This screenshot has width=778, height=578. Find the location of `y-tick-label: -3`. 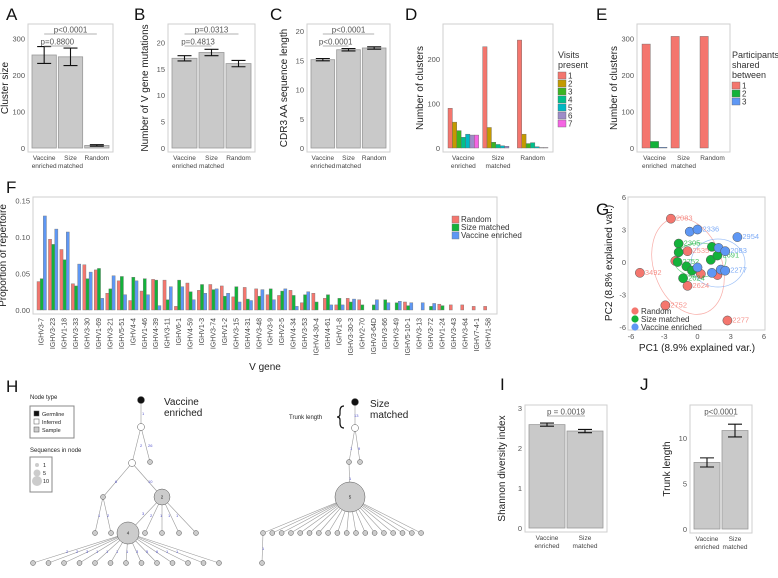

y-tick-label: -3 is located at coordinates (622, 295).